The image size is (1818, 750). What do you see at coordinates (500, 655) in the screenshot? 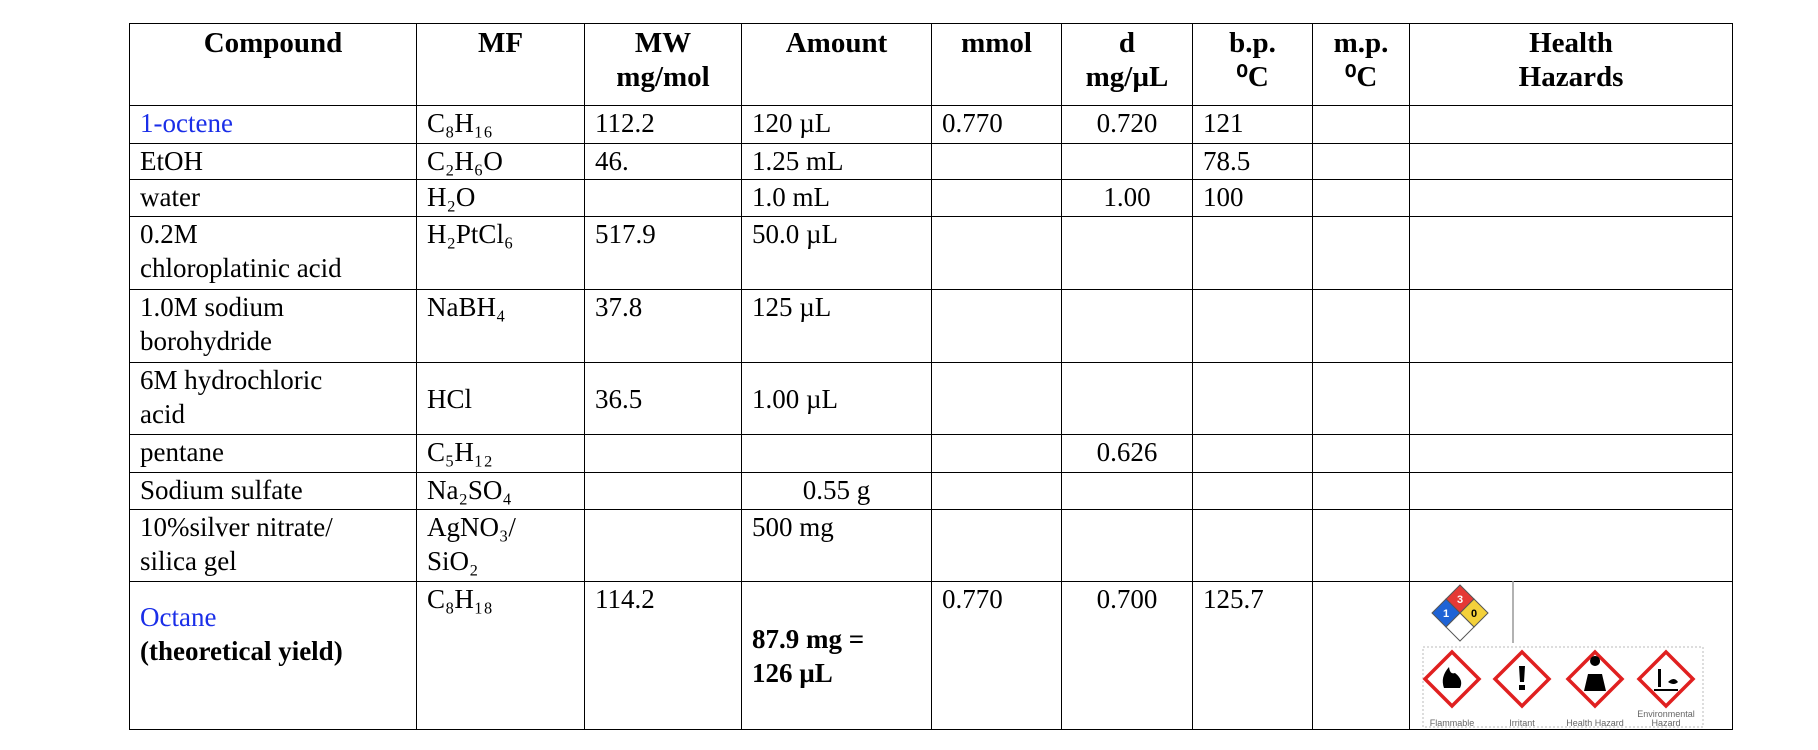
I see `table-cell: C₈H₁₈` at bounding box center [500, 655].